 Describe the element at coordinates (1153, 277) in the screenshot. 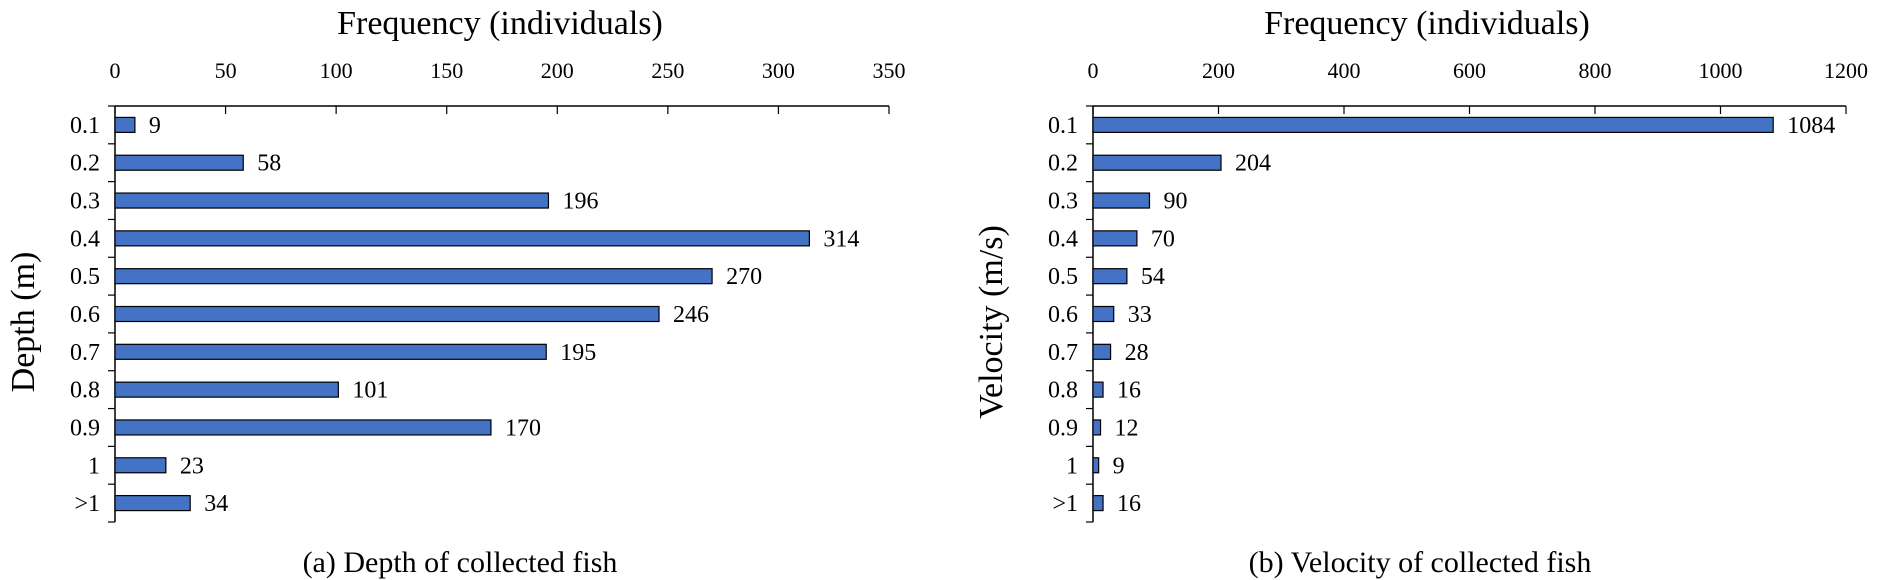

I see `data-label: 54` at that location.